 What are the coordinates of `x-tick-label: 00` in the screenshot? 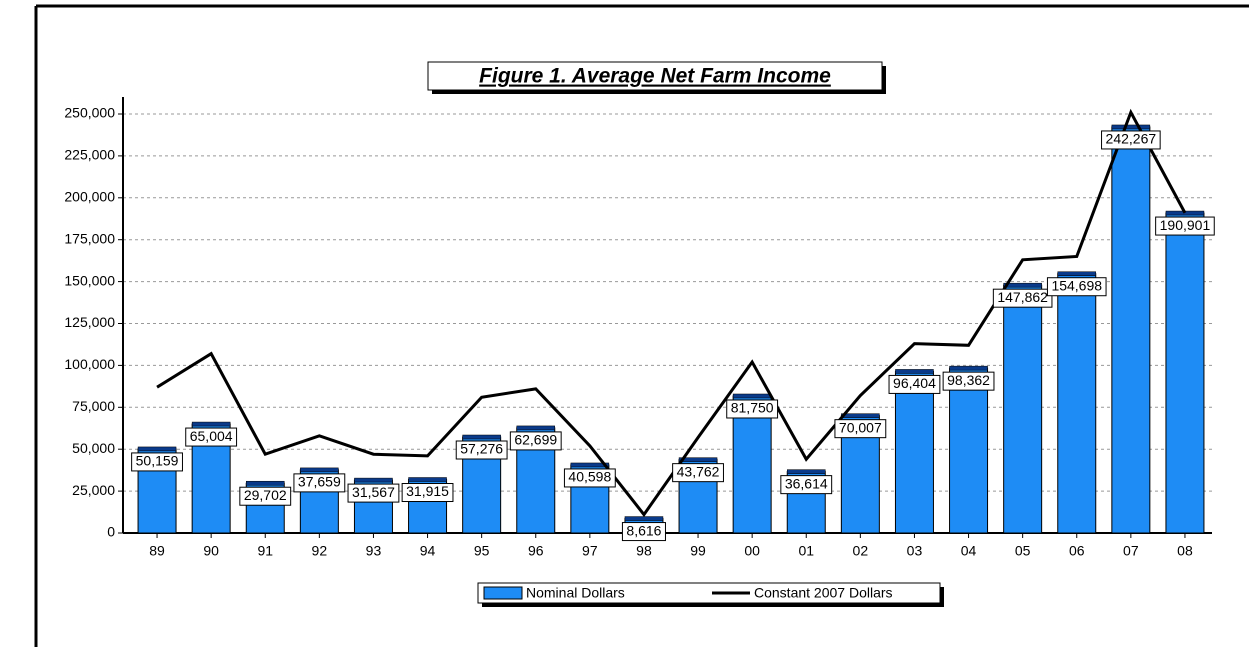 It's located at (752, 551).